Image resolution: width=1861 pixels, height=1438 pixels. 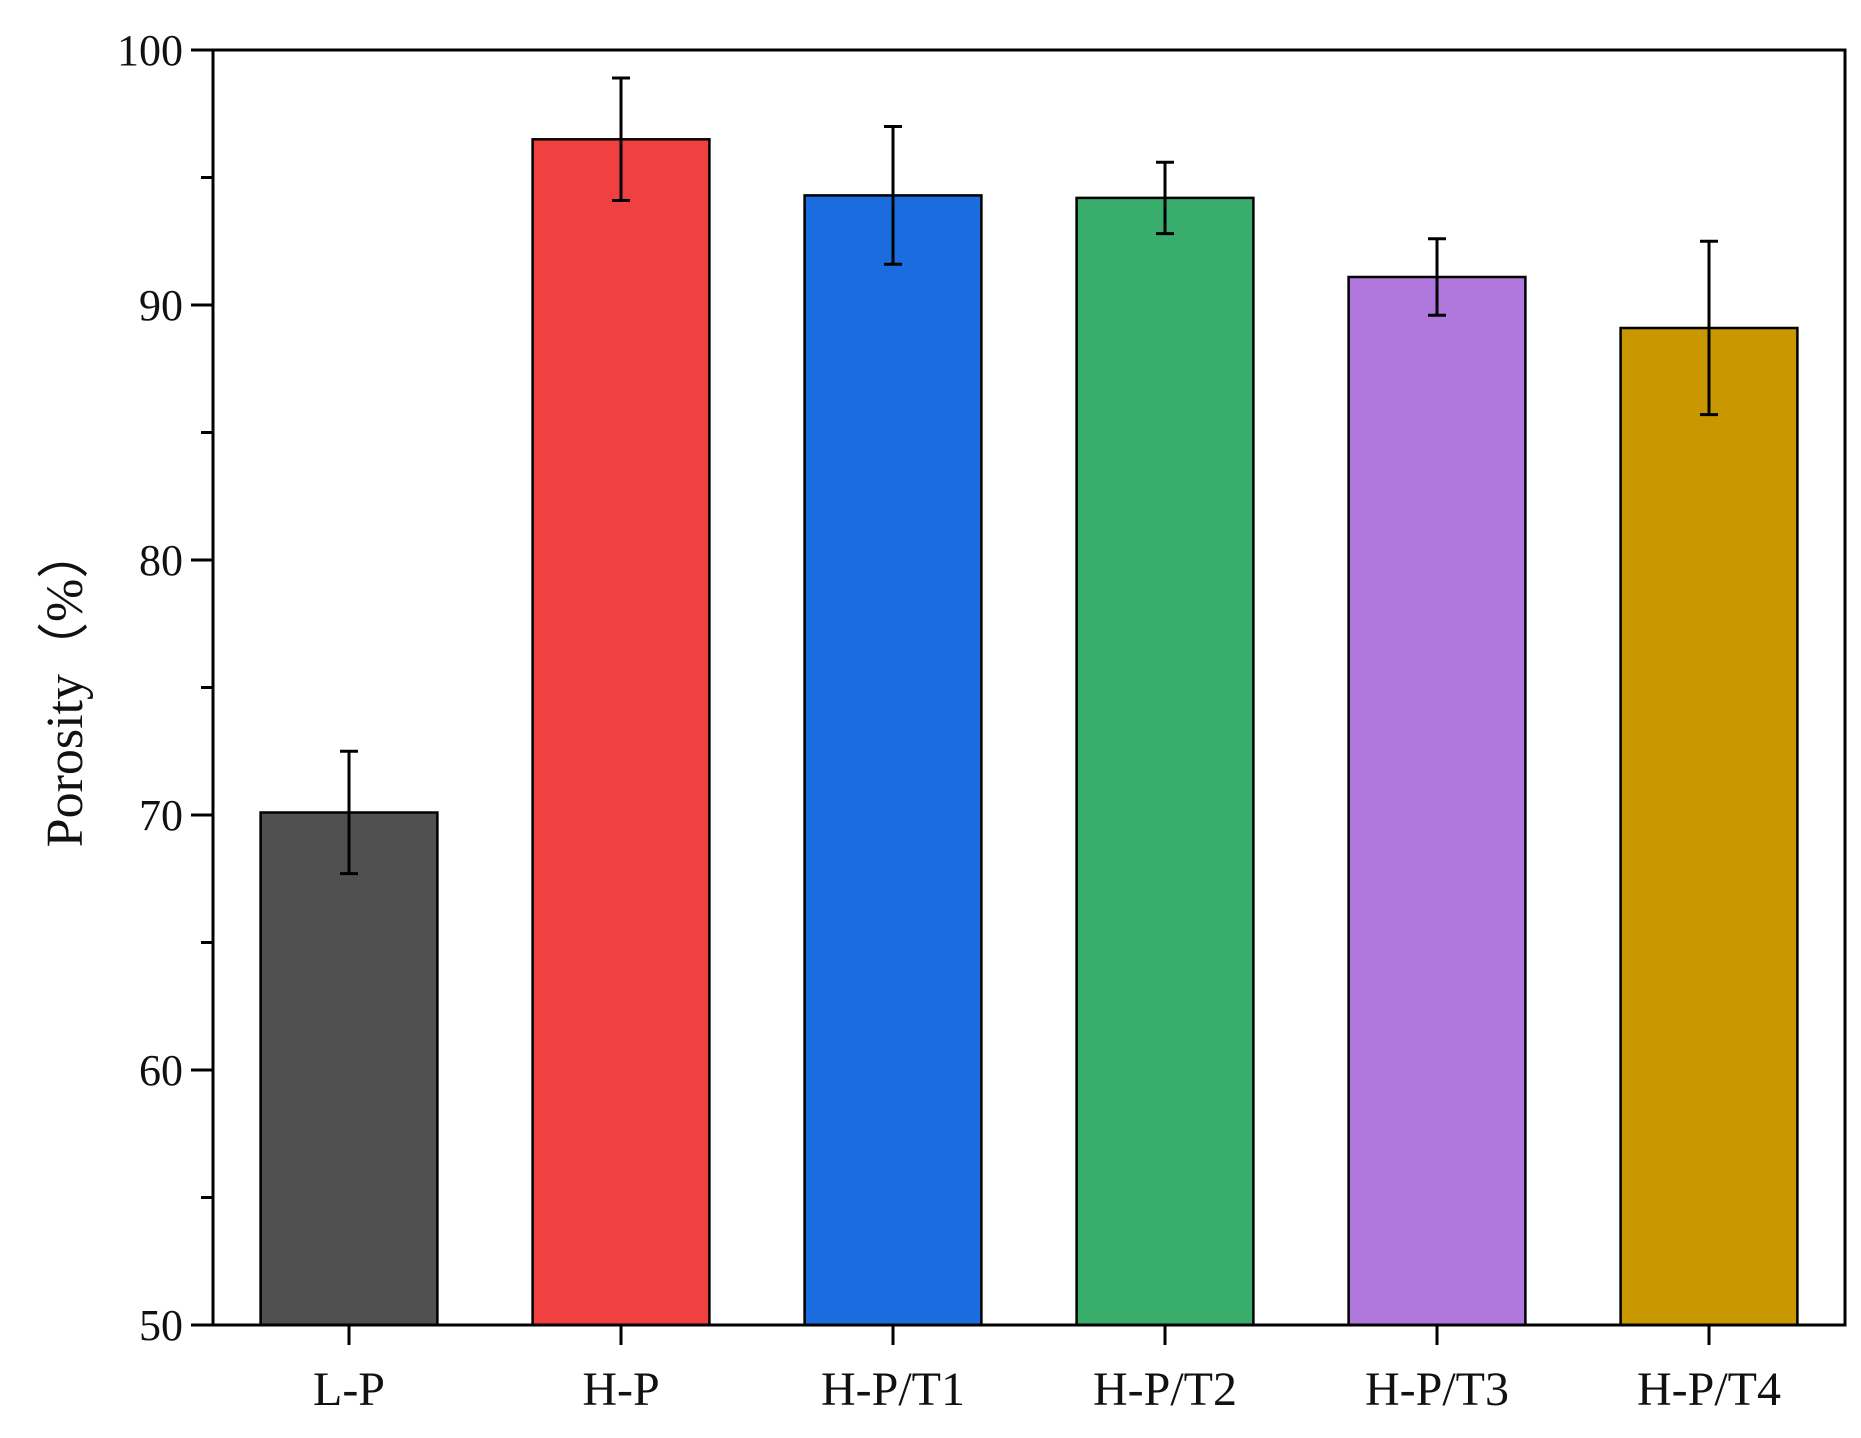 What do you see at coordinates (161, 1325) in the screenshot?
I see `y-tick-label: 50` at bounding box center [161, 1325].